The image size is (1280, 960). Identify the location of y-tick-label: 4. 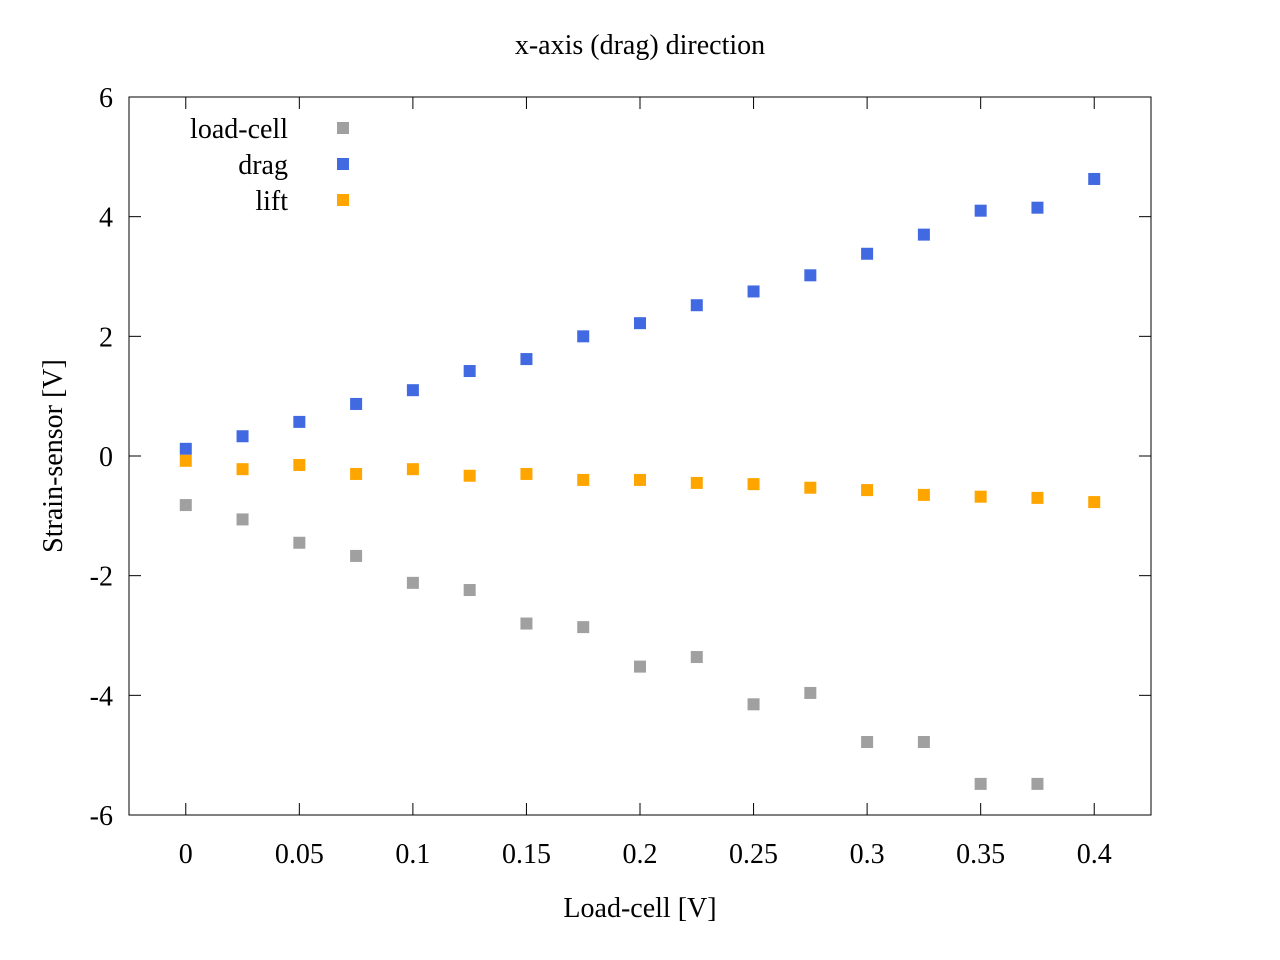
(106, 218).